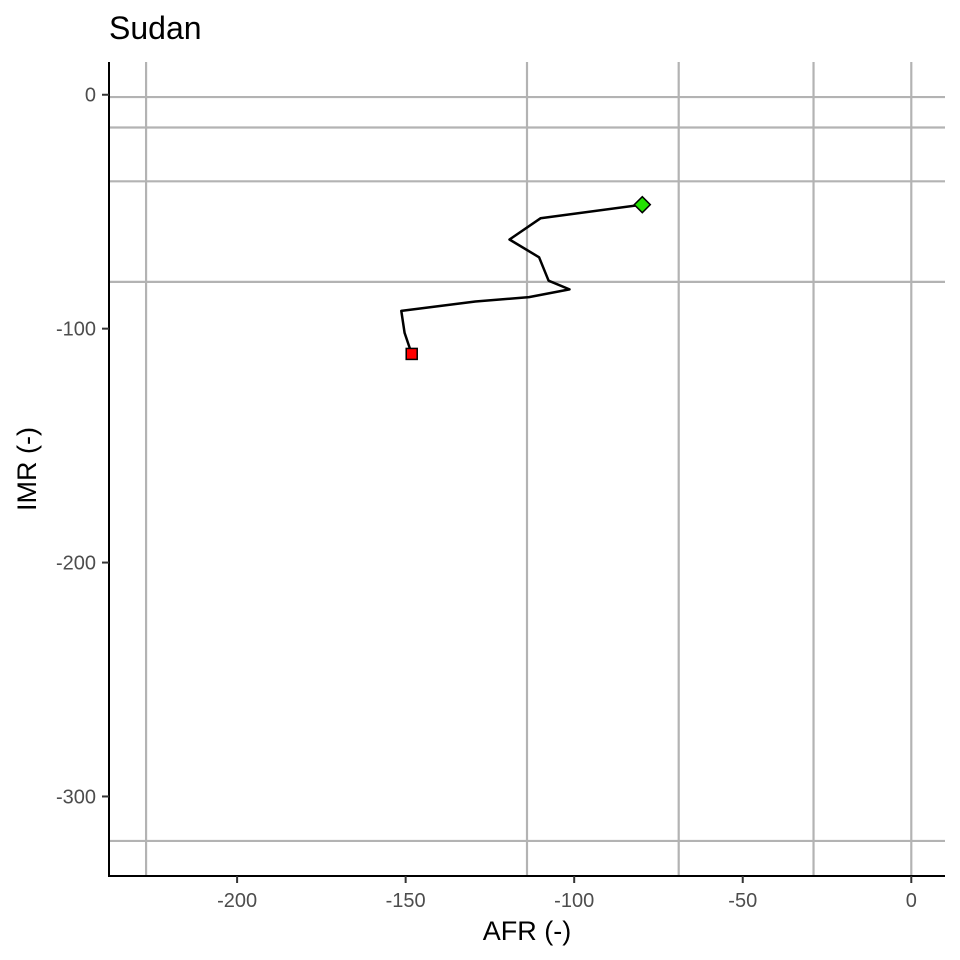 The image size is (960, 960). I want to click on x-tick-label: -50, so click(742, 901).